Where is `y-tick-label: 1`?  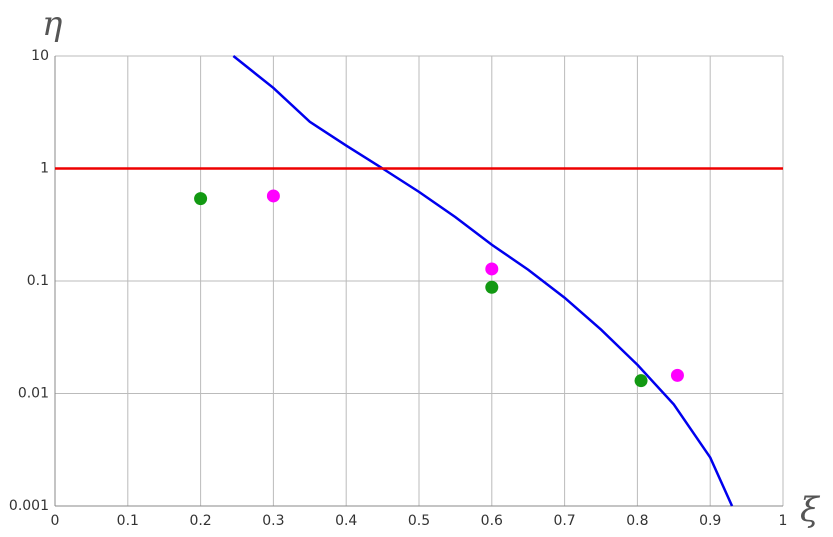 y-tick-label: 1 is located at coordinates (44, 169).